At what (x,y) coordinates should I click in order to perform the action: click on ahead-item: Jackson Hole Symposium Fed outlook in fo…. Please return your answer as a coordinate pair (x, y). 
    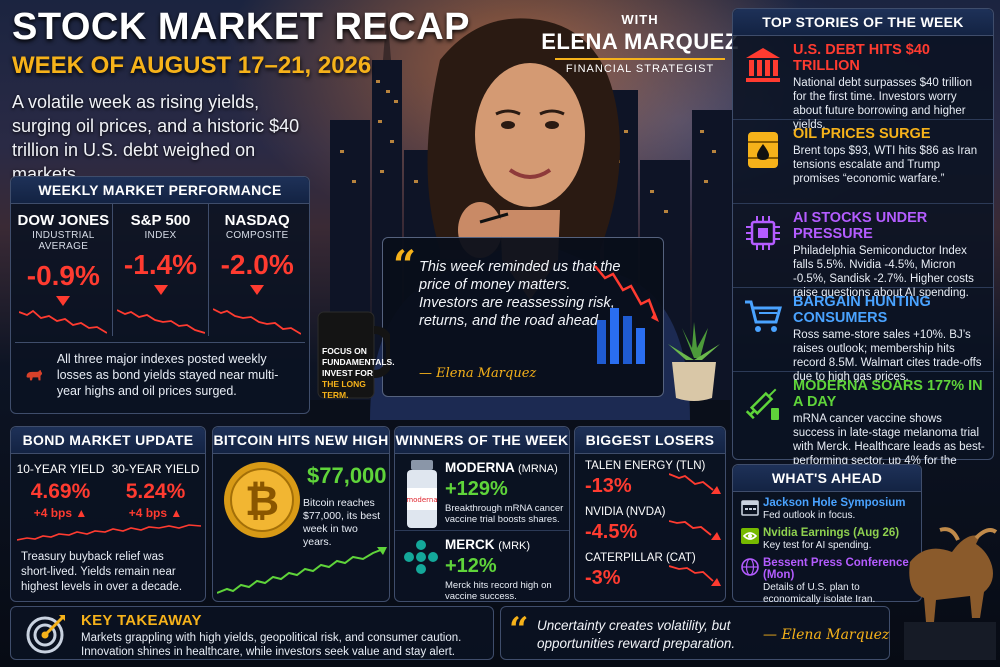
    Looking at the image, I should click on (827, 507).